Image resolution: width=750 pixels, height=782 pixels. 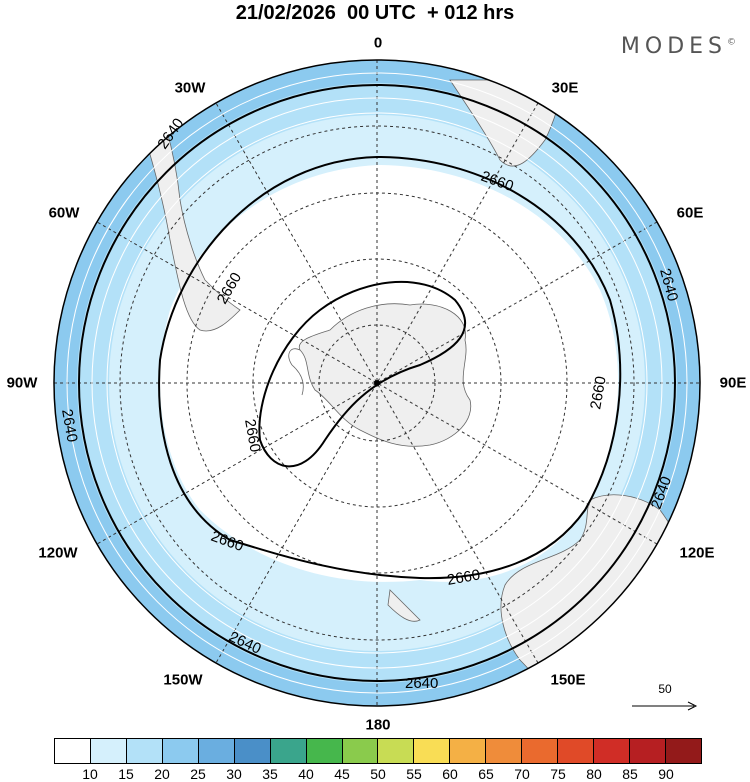 What do you see at coordinates (270, 774) in the screenshot?
I see `colorbar-tick-label: 35` at bounding box center [270, 774].